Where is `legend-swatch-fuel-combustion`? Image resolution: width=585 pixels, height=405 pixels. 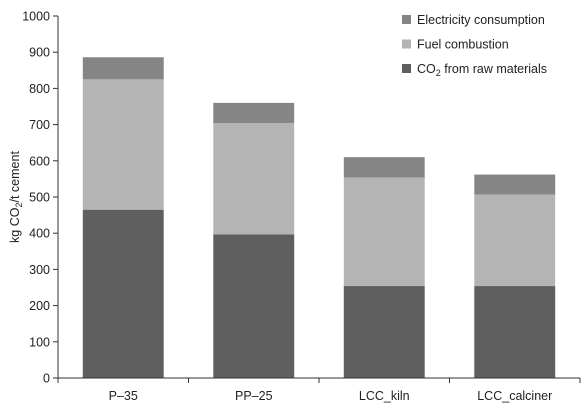 legend-swatch-fuel-combustion is located at coordinates (406, 44).